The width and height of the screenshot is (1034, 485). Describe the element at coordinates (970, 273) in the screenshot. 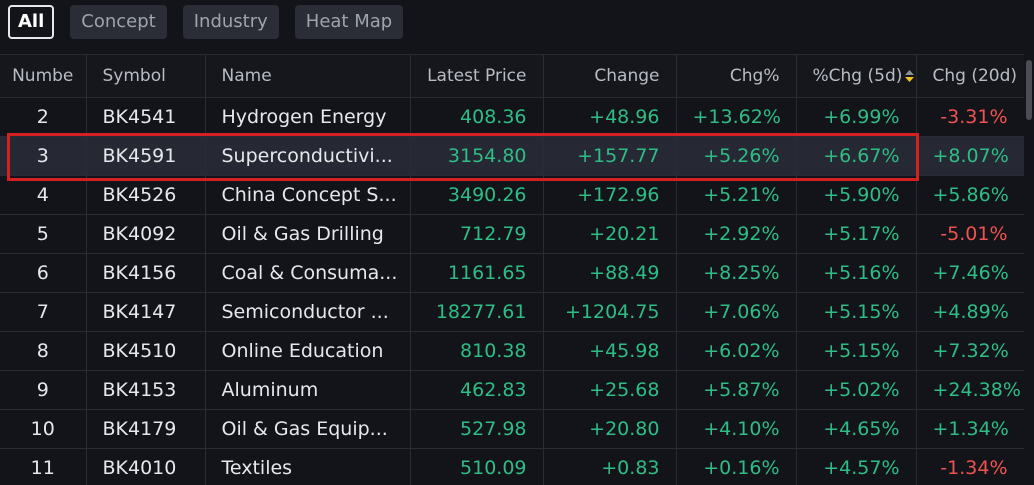

I see `cell: +7.46%` at that location.